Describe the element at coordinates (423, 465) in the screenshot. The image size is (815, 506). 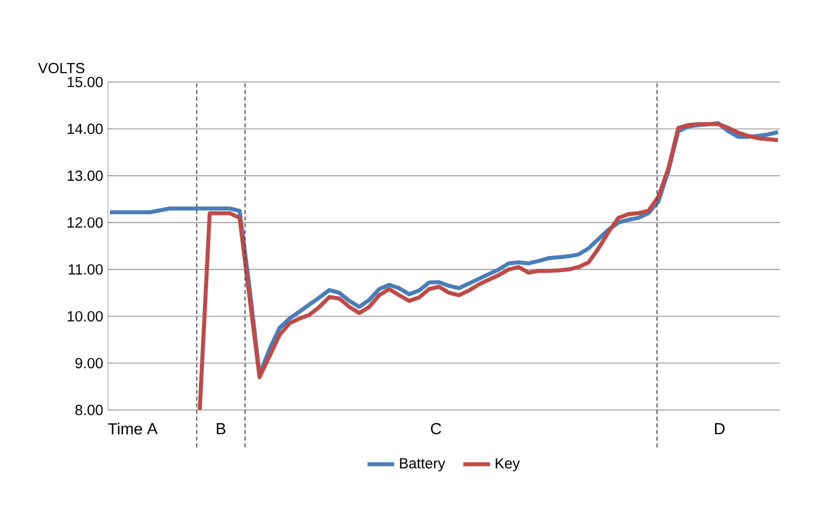
I see `legend-label: Battery` at that location.